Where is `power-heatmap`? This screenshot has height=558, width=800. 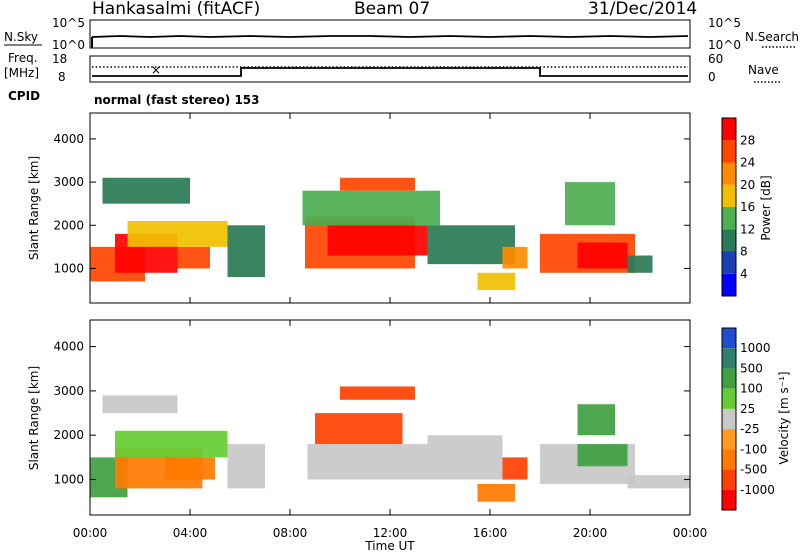
power-heatmap is located at coordinates (371, 234).